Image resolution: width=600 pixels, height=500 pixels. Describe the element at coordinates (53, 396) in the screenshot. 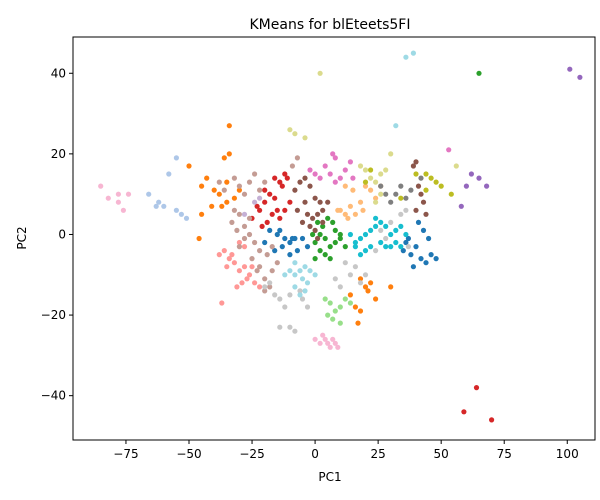

I see `y-tick-label: −40` at that location.